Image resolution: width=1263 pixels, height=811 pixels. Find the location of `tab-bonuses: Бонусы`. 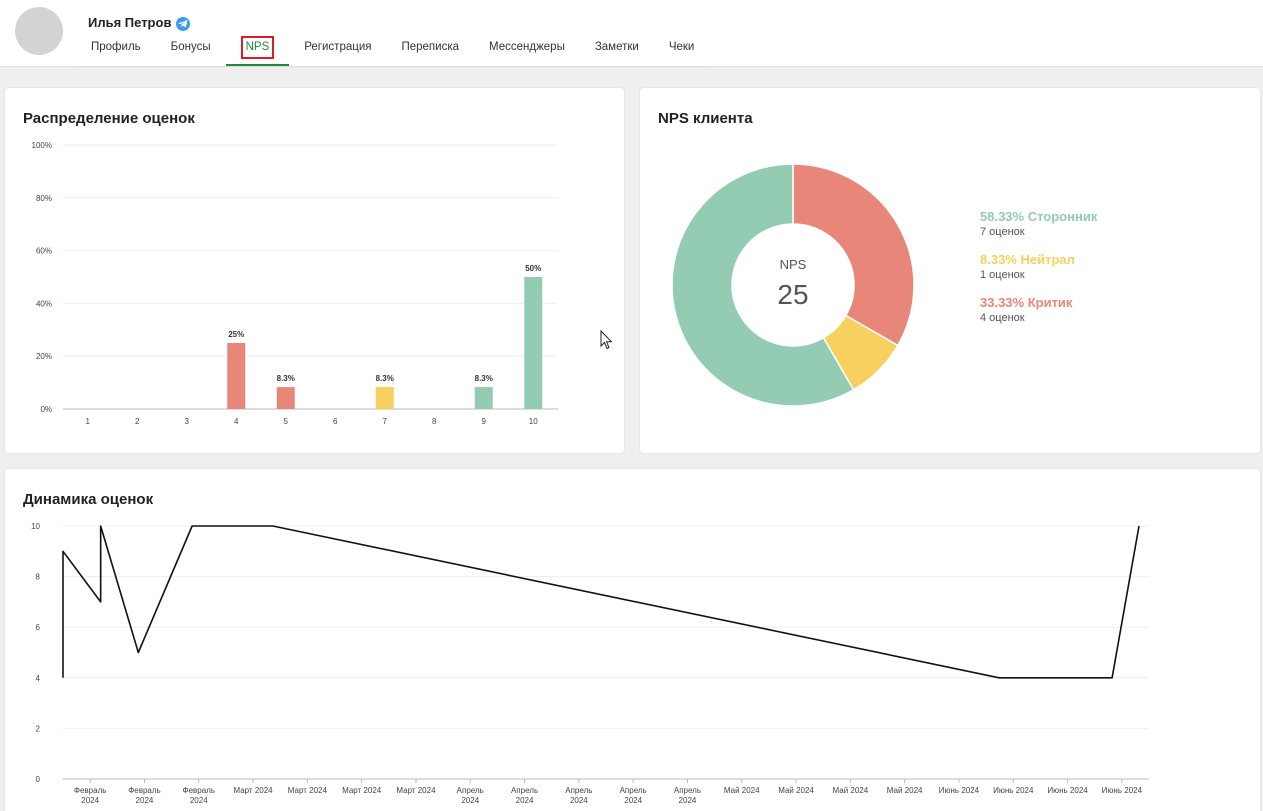

tab-bonuses: Бонусы is located at coordinates (190, 47).